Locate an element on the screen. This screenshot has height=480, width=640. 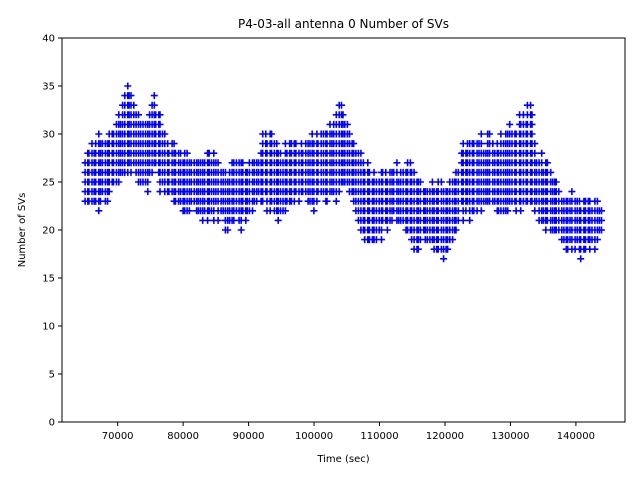
y-tick-label: 30 is located at coordinates (48, 135).